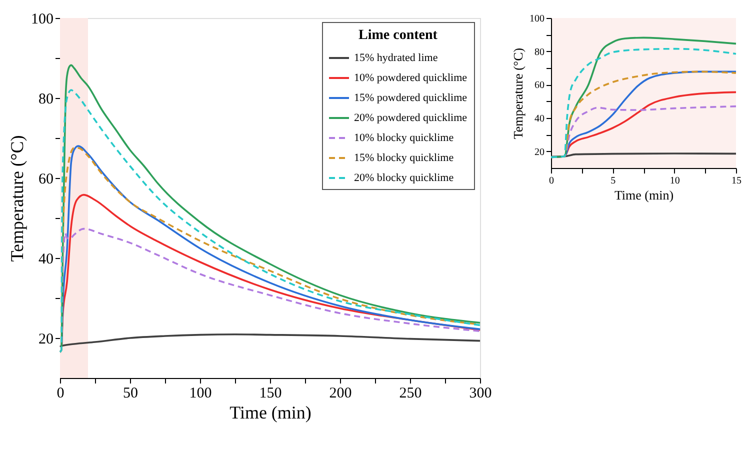 The image size is (755, 452). I want to click on legend-label: 20% blocky quicklime, so click(404, 178).